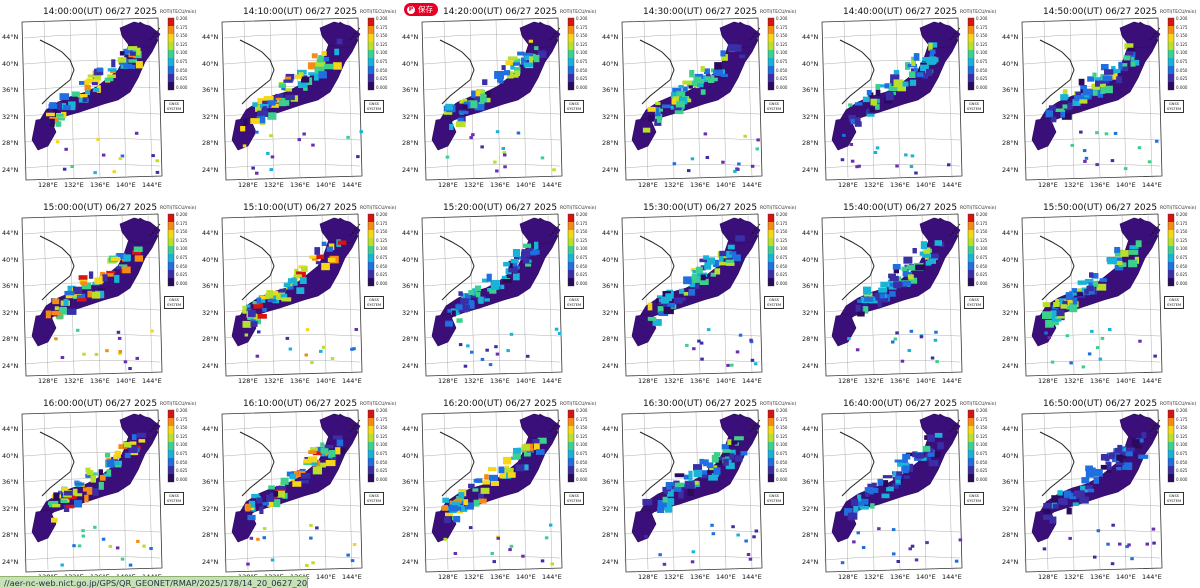  I want to click on colorbar-tick-label: 0.150, so click(182, 428).